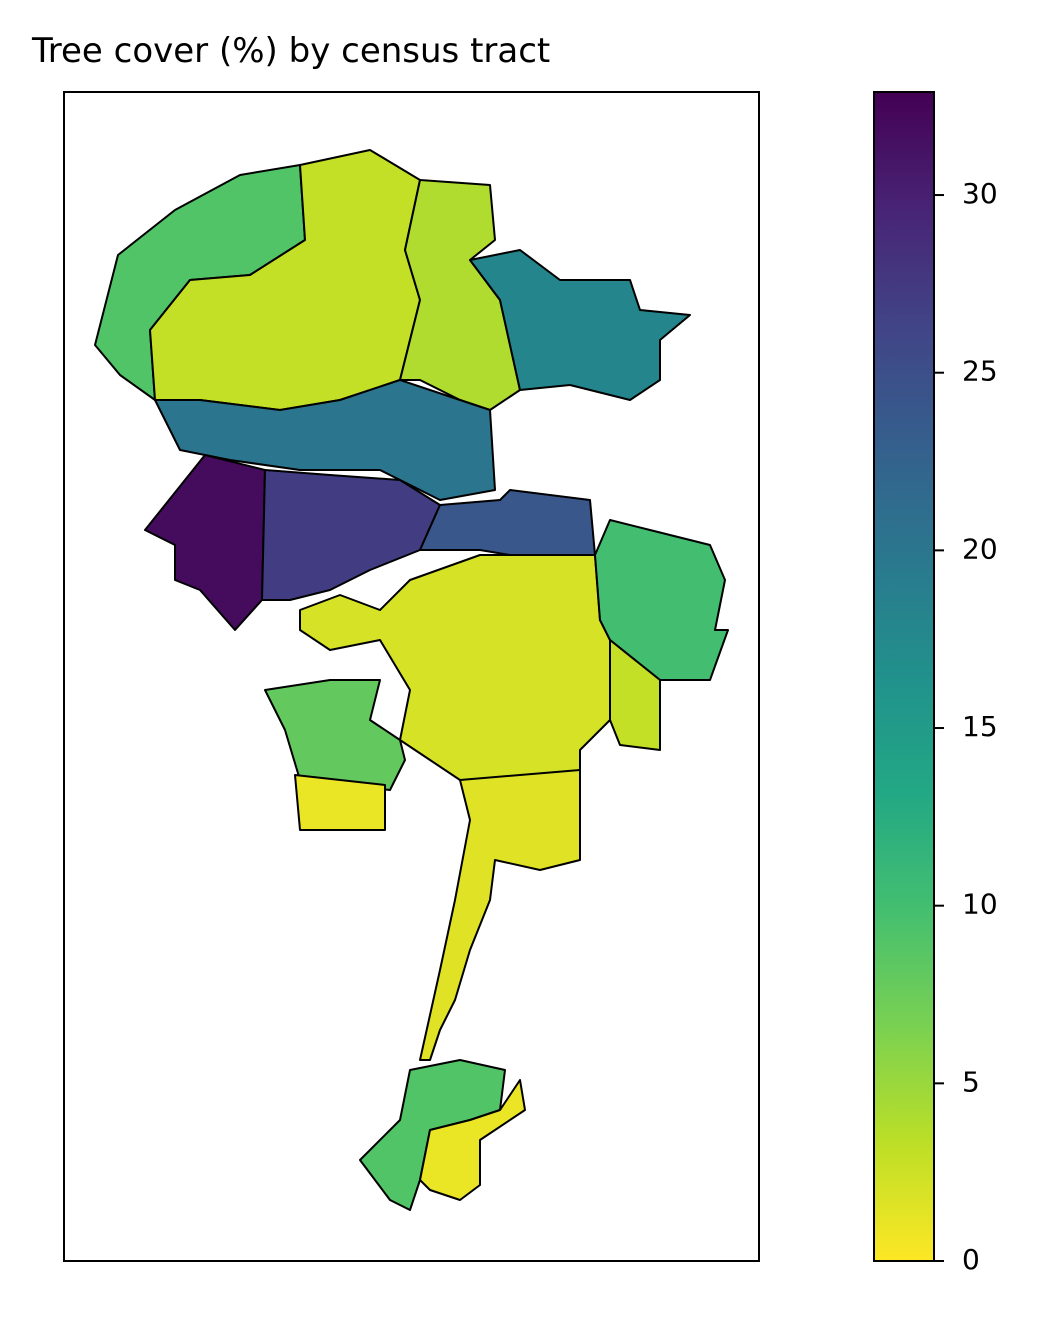  I want to click on colorbar-tick-label: 5, so click(971, 1081).